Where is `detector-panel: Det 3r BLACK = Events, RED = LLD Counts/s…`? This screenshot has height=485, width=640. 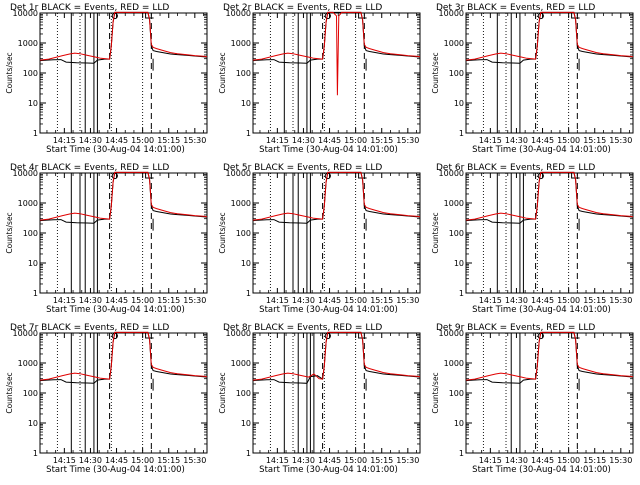
detector-panel: Det 3r BLACK = Events, RED = LLD Counts/s… is located at coordinates (532, 79).